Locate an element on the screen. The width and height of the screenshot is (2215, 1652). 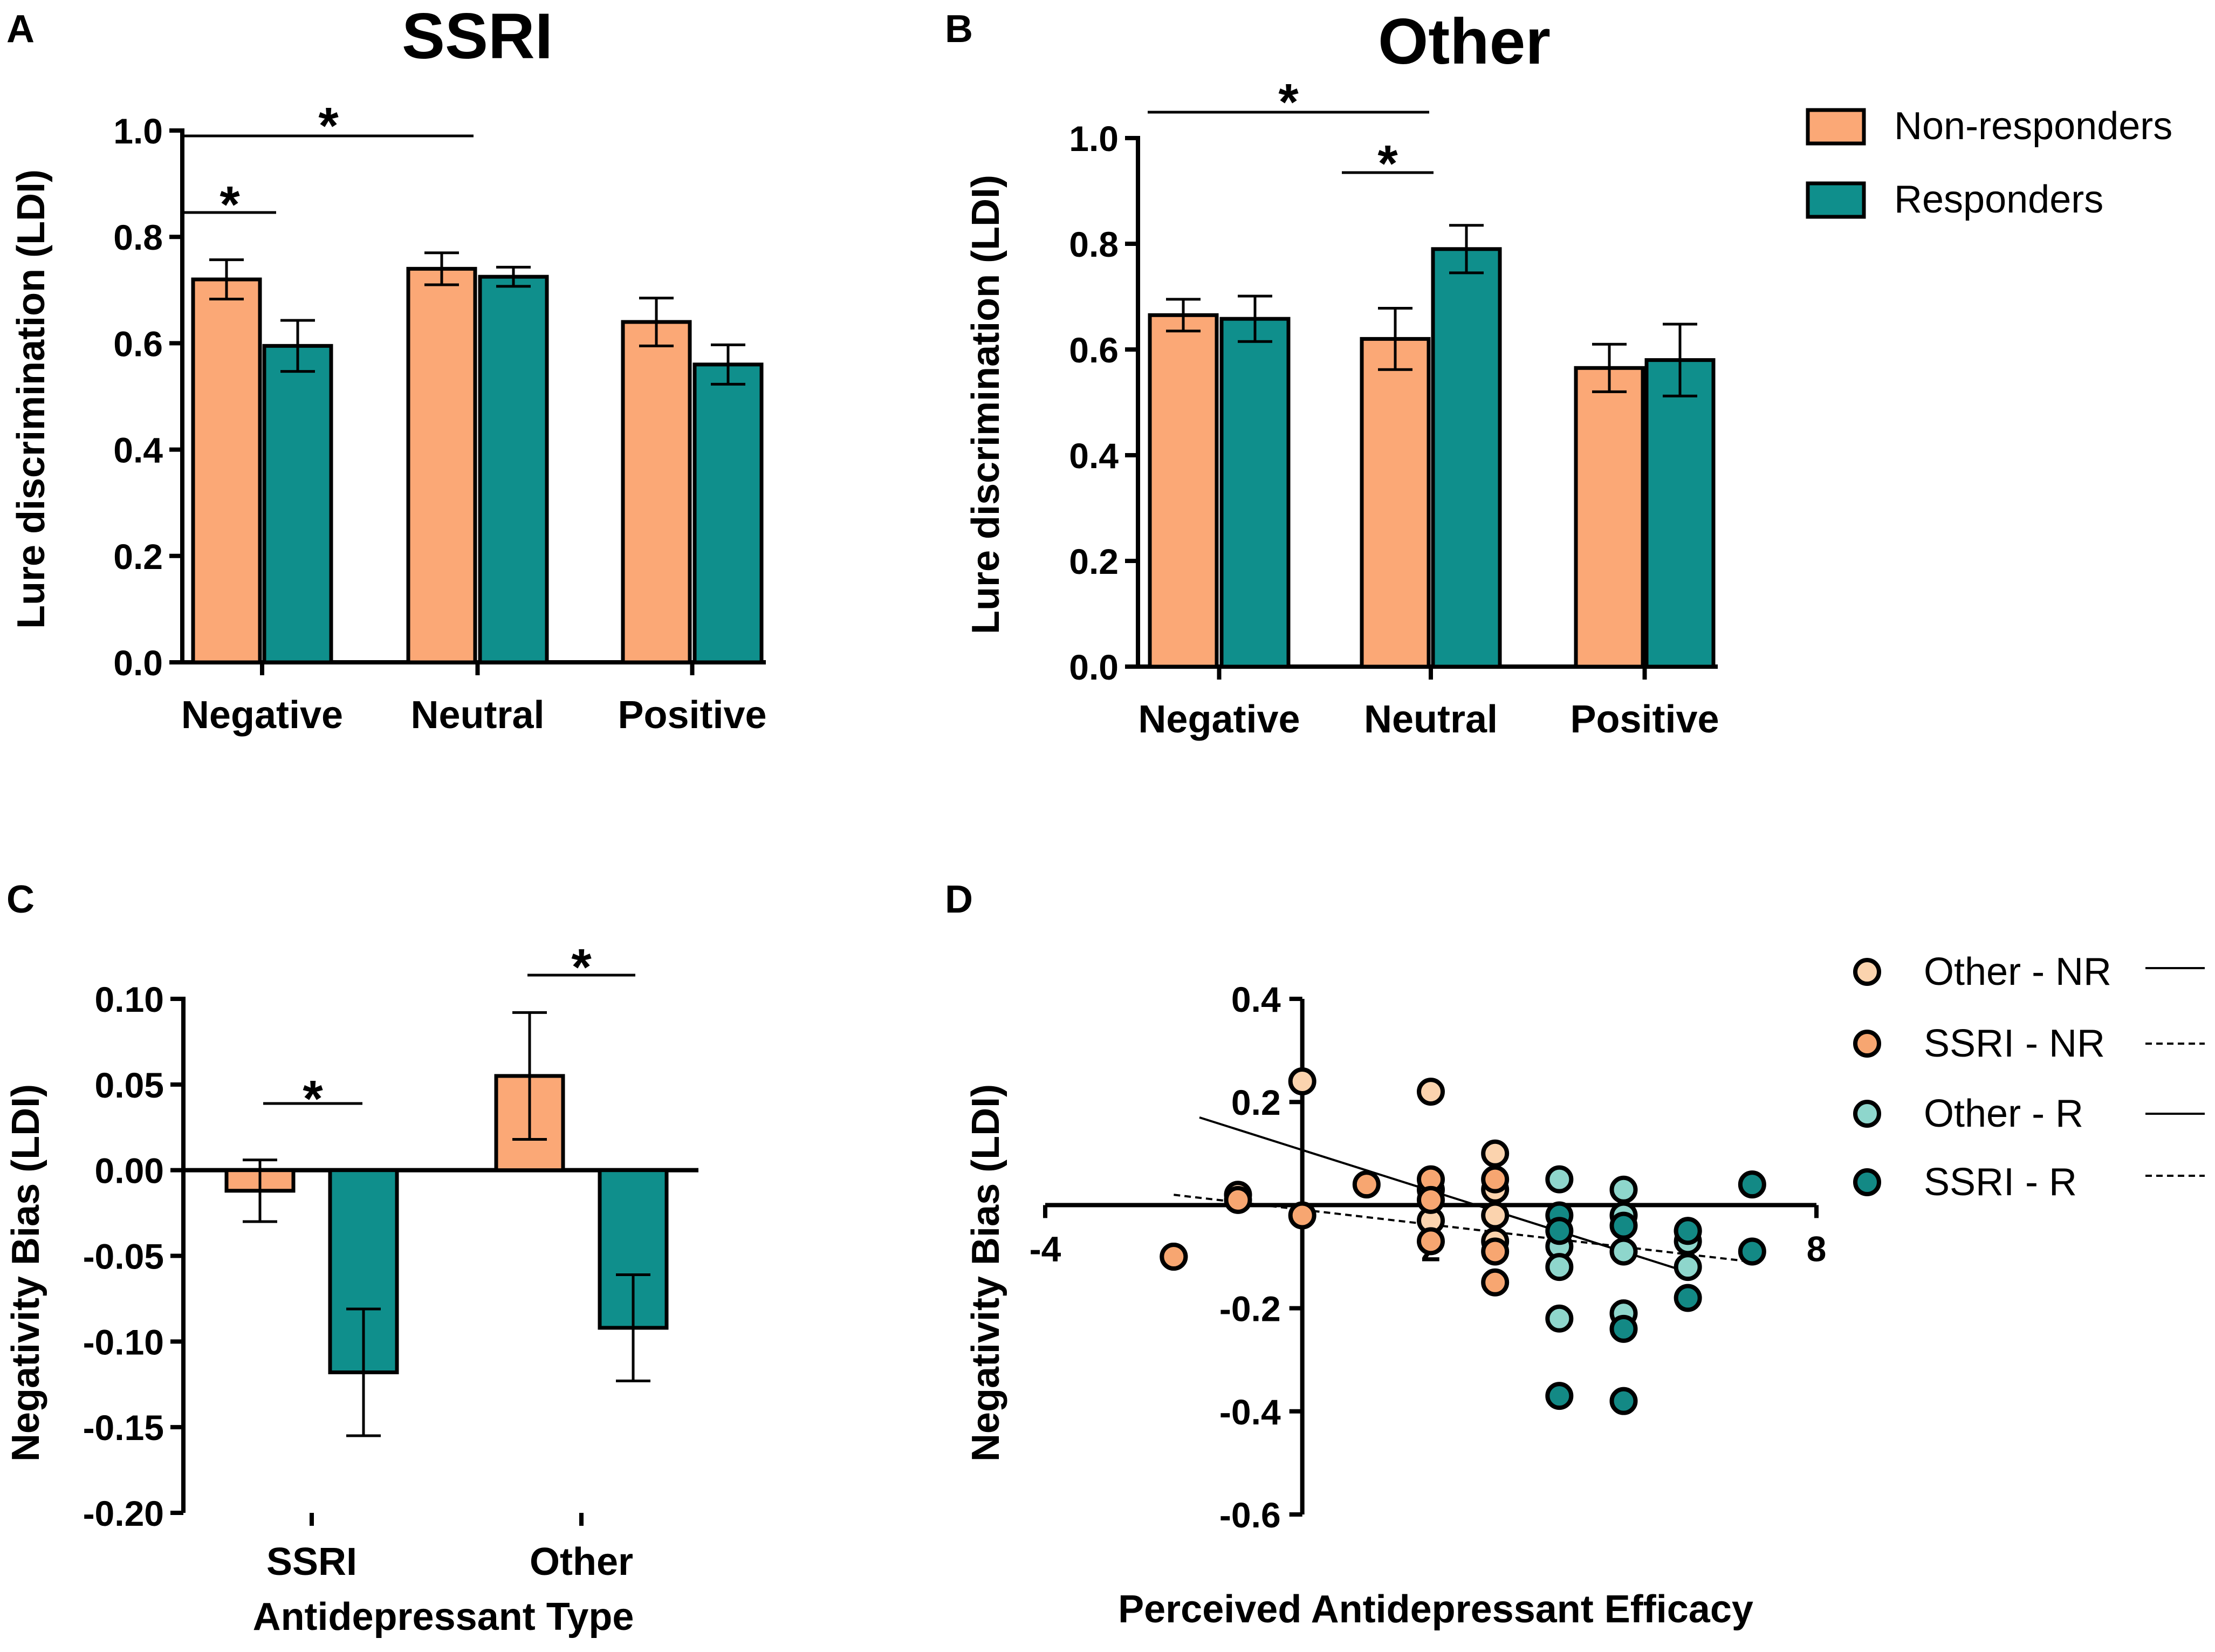
legend-marker-ssri-nr is located at coordinates (1867, 1044).